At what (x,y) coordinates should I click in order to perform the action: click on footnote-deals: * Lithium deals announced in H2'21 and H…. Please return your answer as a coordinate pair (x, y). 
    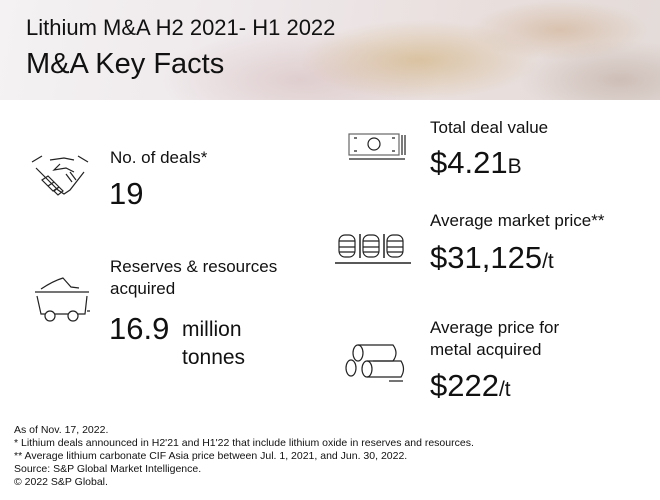
    Looking at the image, I should click on (244, 443).